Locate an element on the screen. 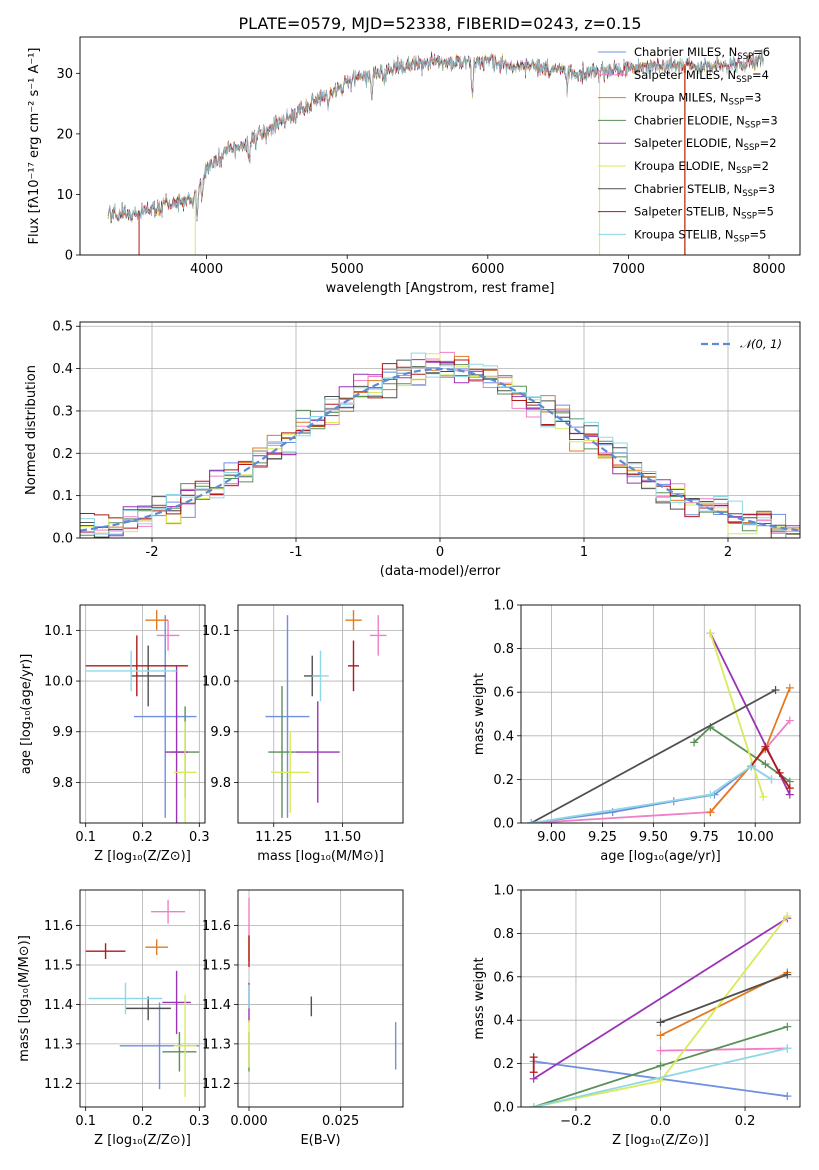 This screenshot has height=1170, width=819. ebv_vs_mass-axes: 0.000 0.025 11.2 11.3 11.4 11.5 11.6 E(B-V) is located at coordinates (303, 1018).